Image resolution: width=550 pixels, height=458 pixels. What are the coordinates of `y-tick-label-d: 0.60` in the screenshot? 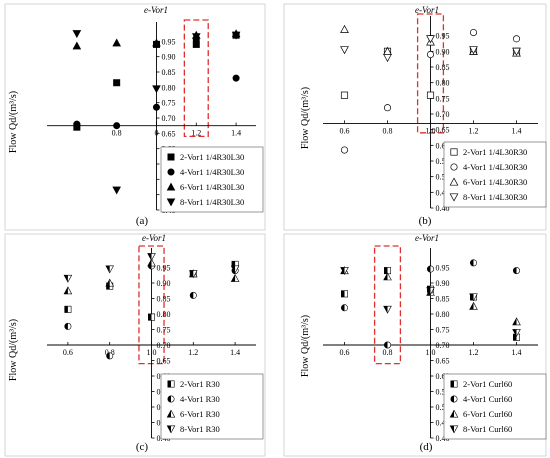 It's located at (443, 376).